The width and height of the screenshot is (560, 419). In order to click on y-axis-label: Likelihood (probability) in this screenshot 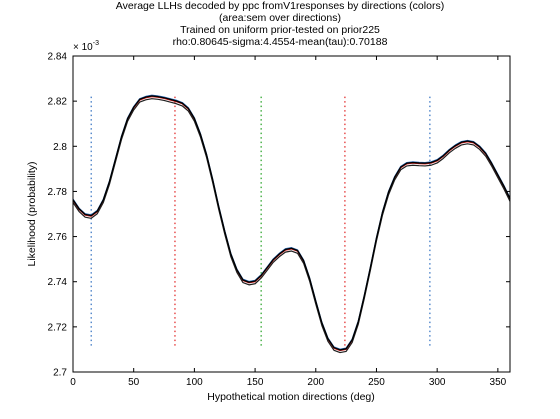, I will do `click(32, 213)`.